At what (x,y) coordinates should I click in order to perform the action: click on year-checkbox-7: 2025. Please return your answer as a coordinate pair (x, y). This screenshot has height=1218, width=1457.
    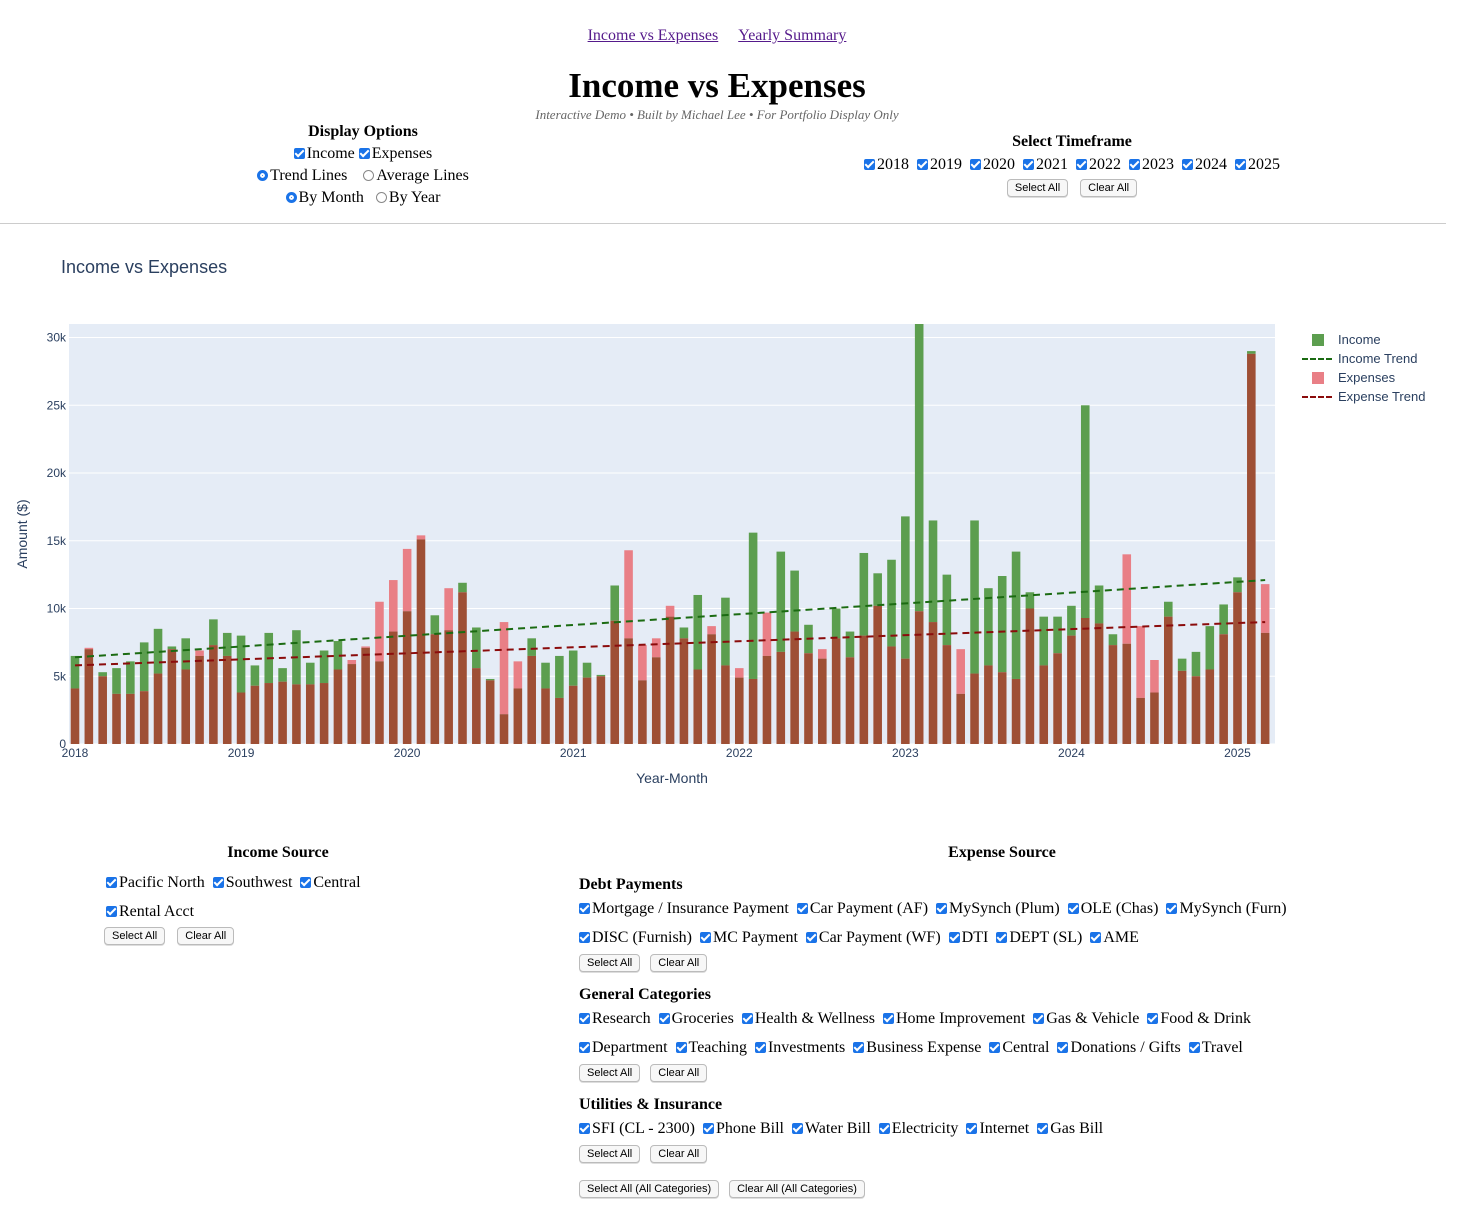
    Looking at the image, I should click on (1257, 164).